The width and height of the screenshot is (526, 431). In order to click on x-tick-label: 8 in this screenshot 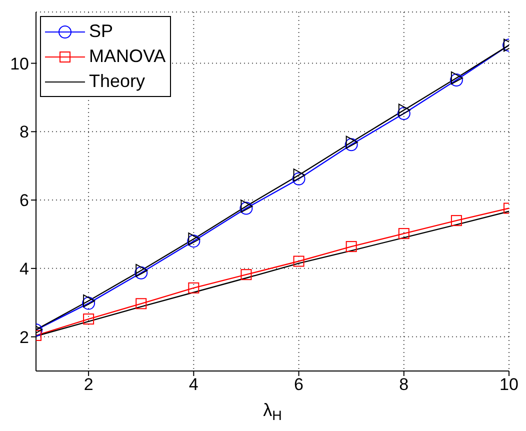, I will do `click(404, 384)`.